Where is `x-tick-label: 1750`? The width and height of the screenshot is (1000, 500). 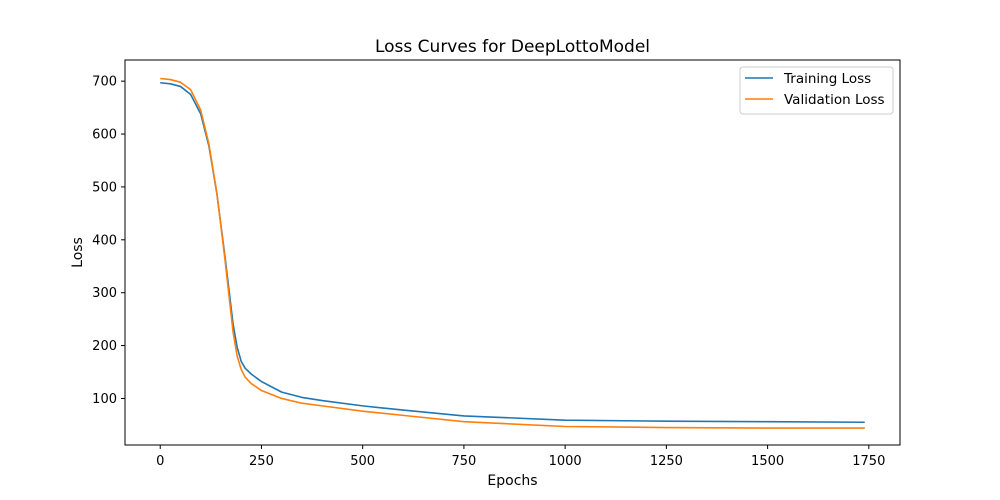 x-tick-label: 1750 is located at coordinates (868, 461).